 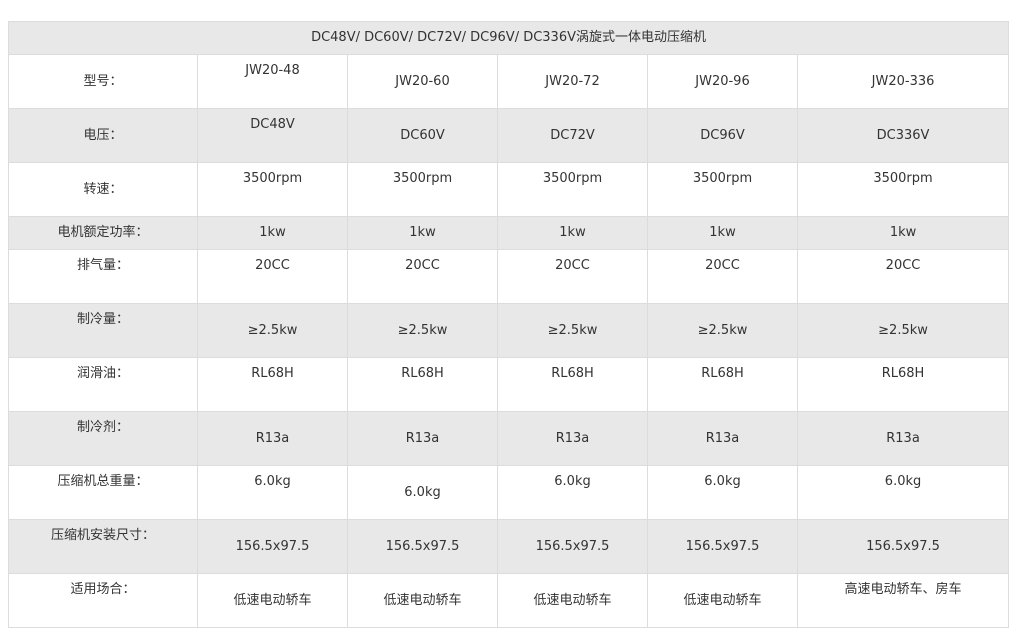 What do you see at coordinates (903, 135) in the screenshot?
I see `table-cell: DC336V` at bounding box center [903, 135].